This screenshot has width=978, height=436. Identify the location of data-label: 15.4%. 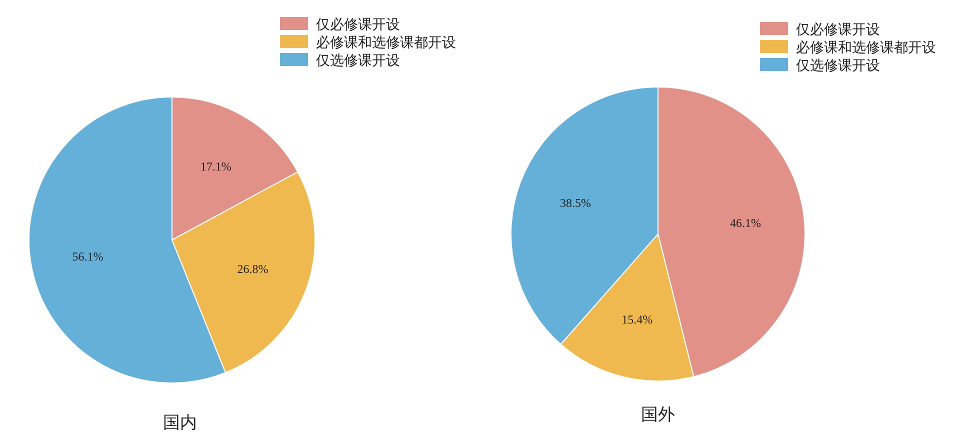
(637, 319).